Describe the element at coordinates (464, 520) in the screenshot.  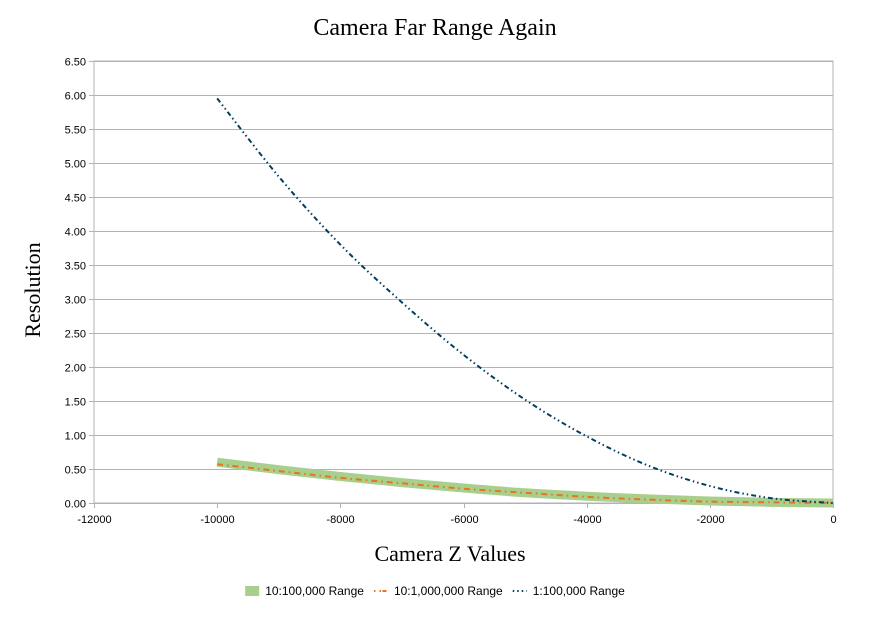
I see `x-tick-label: -6000` at that location.